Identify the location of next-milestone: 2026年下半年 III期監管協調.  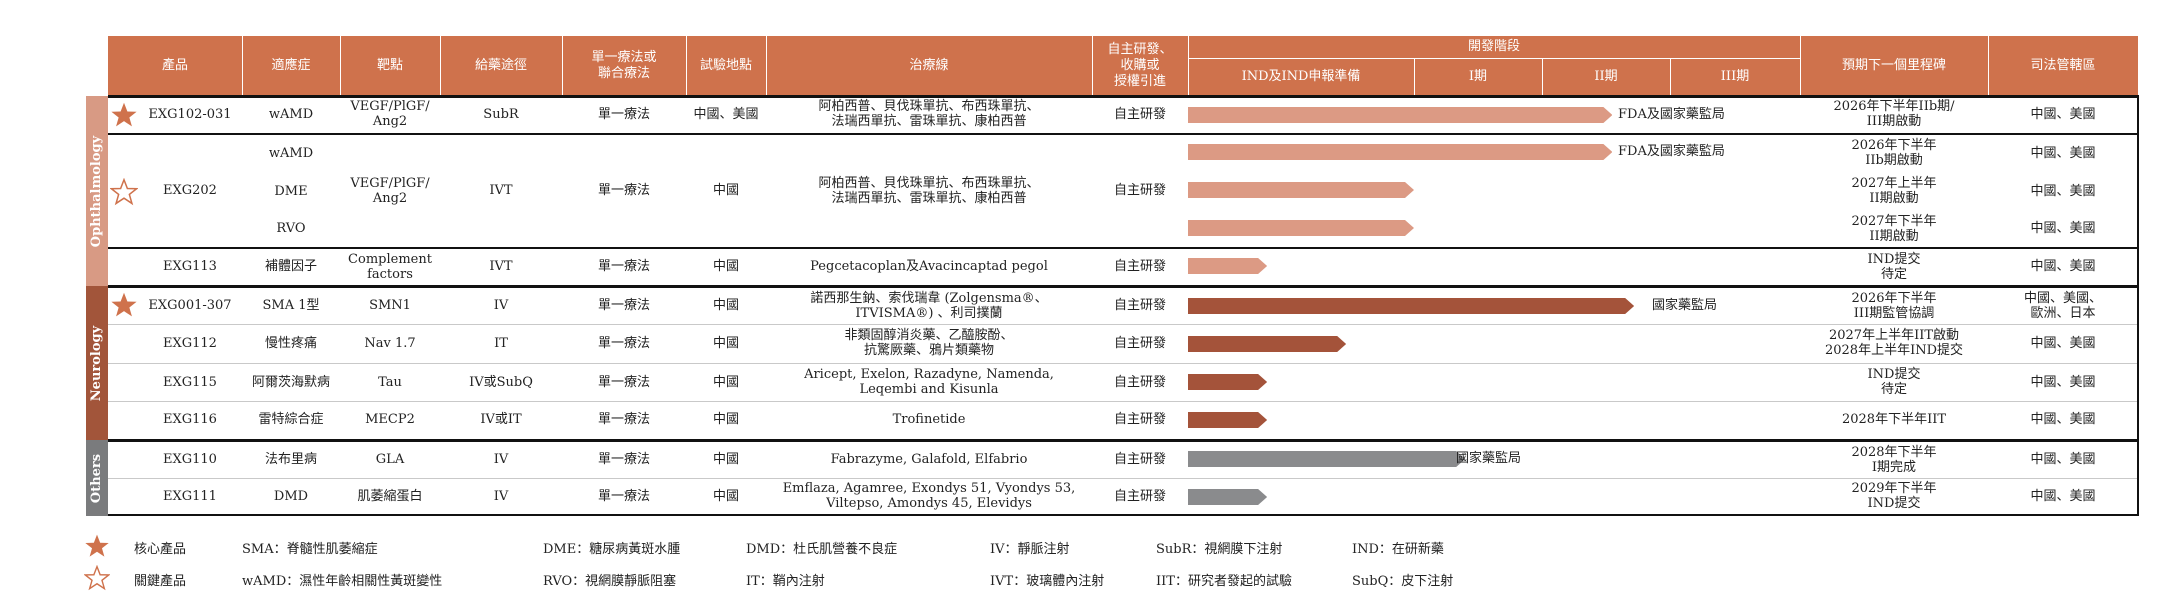
(1894, 305).